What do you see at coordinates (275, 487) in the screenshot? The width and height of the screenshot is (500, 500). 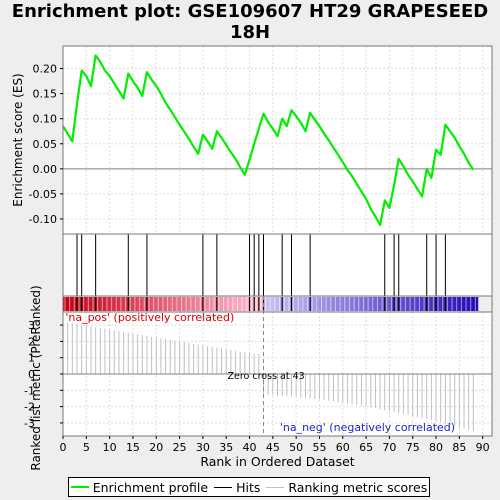 I see `legend-swatch-ranking-metric` at bounding box center [275, 487].